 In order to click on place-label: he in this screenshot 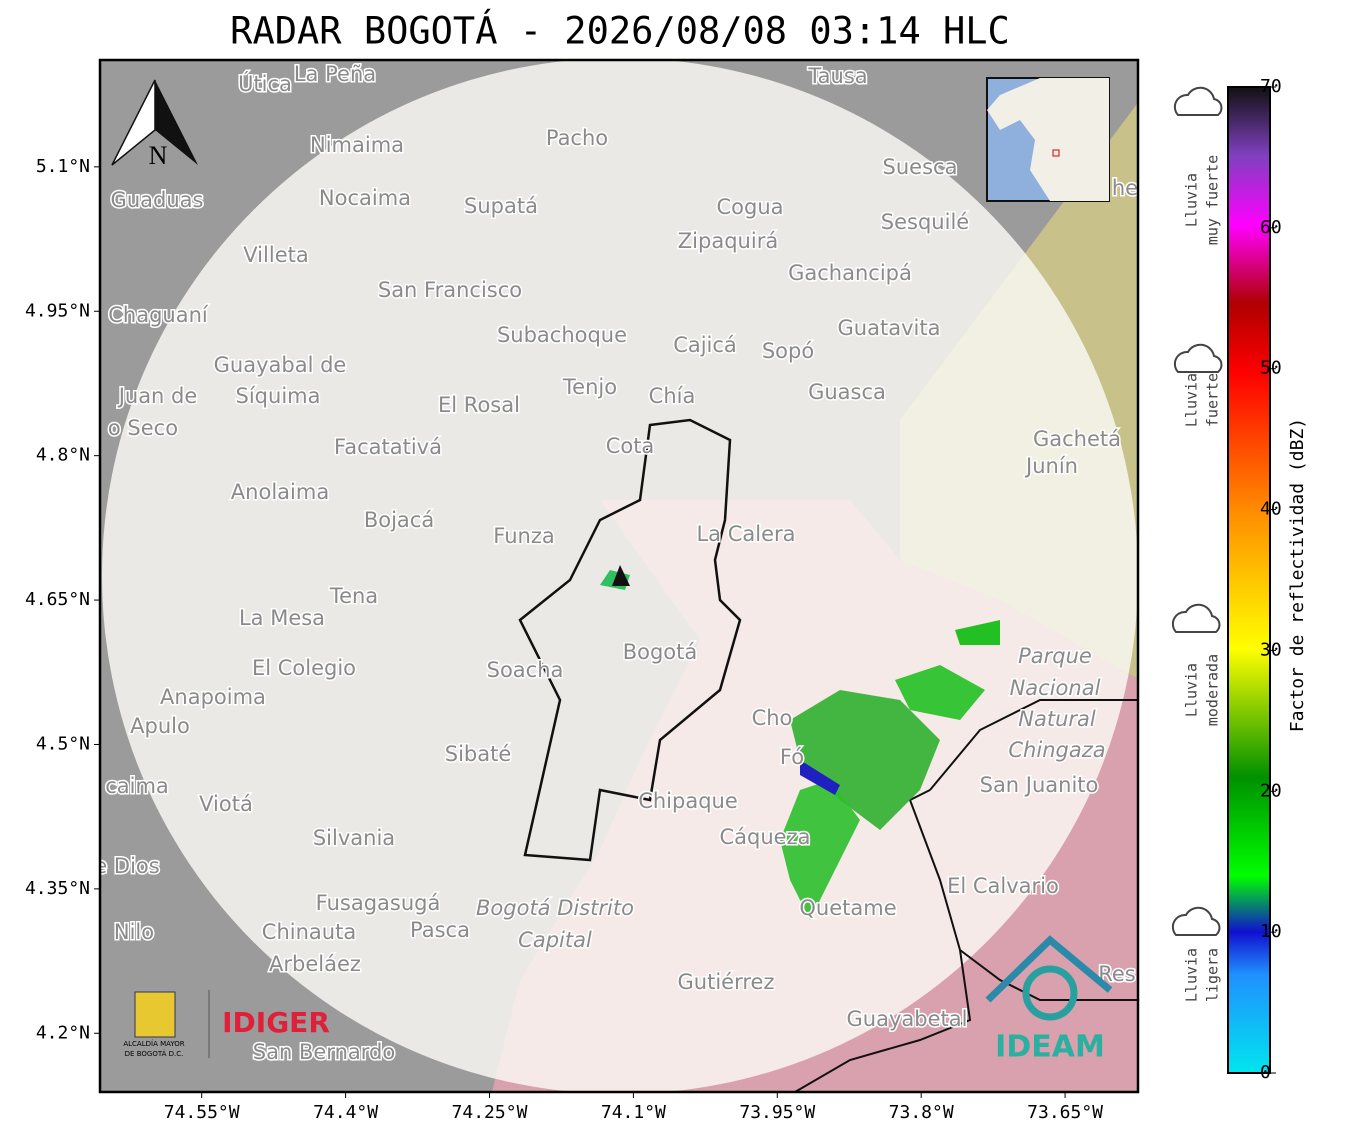, I will do `click(1125, 188)`.